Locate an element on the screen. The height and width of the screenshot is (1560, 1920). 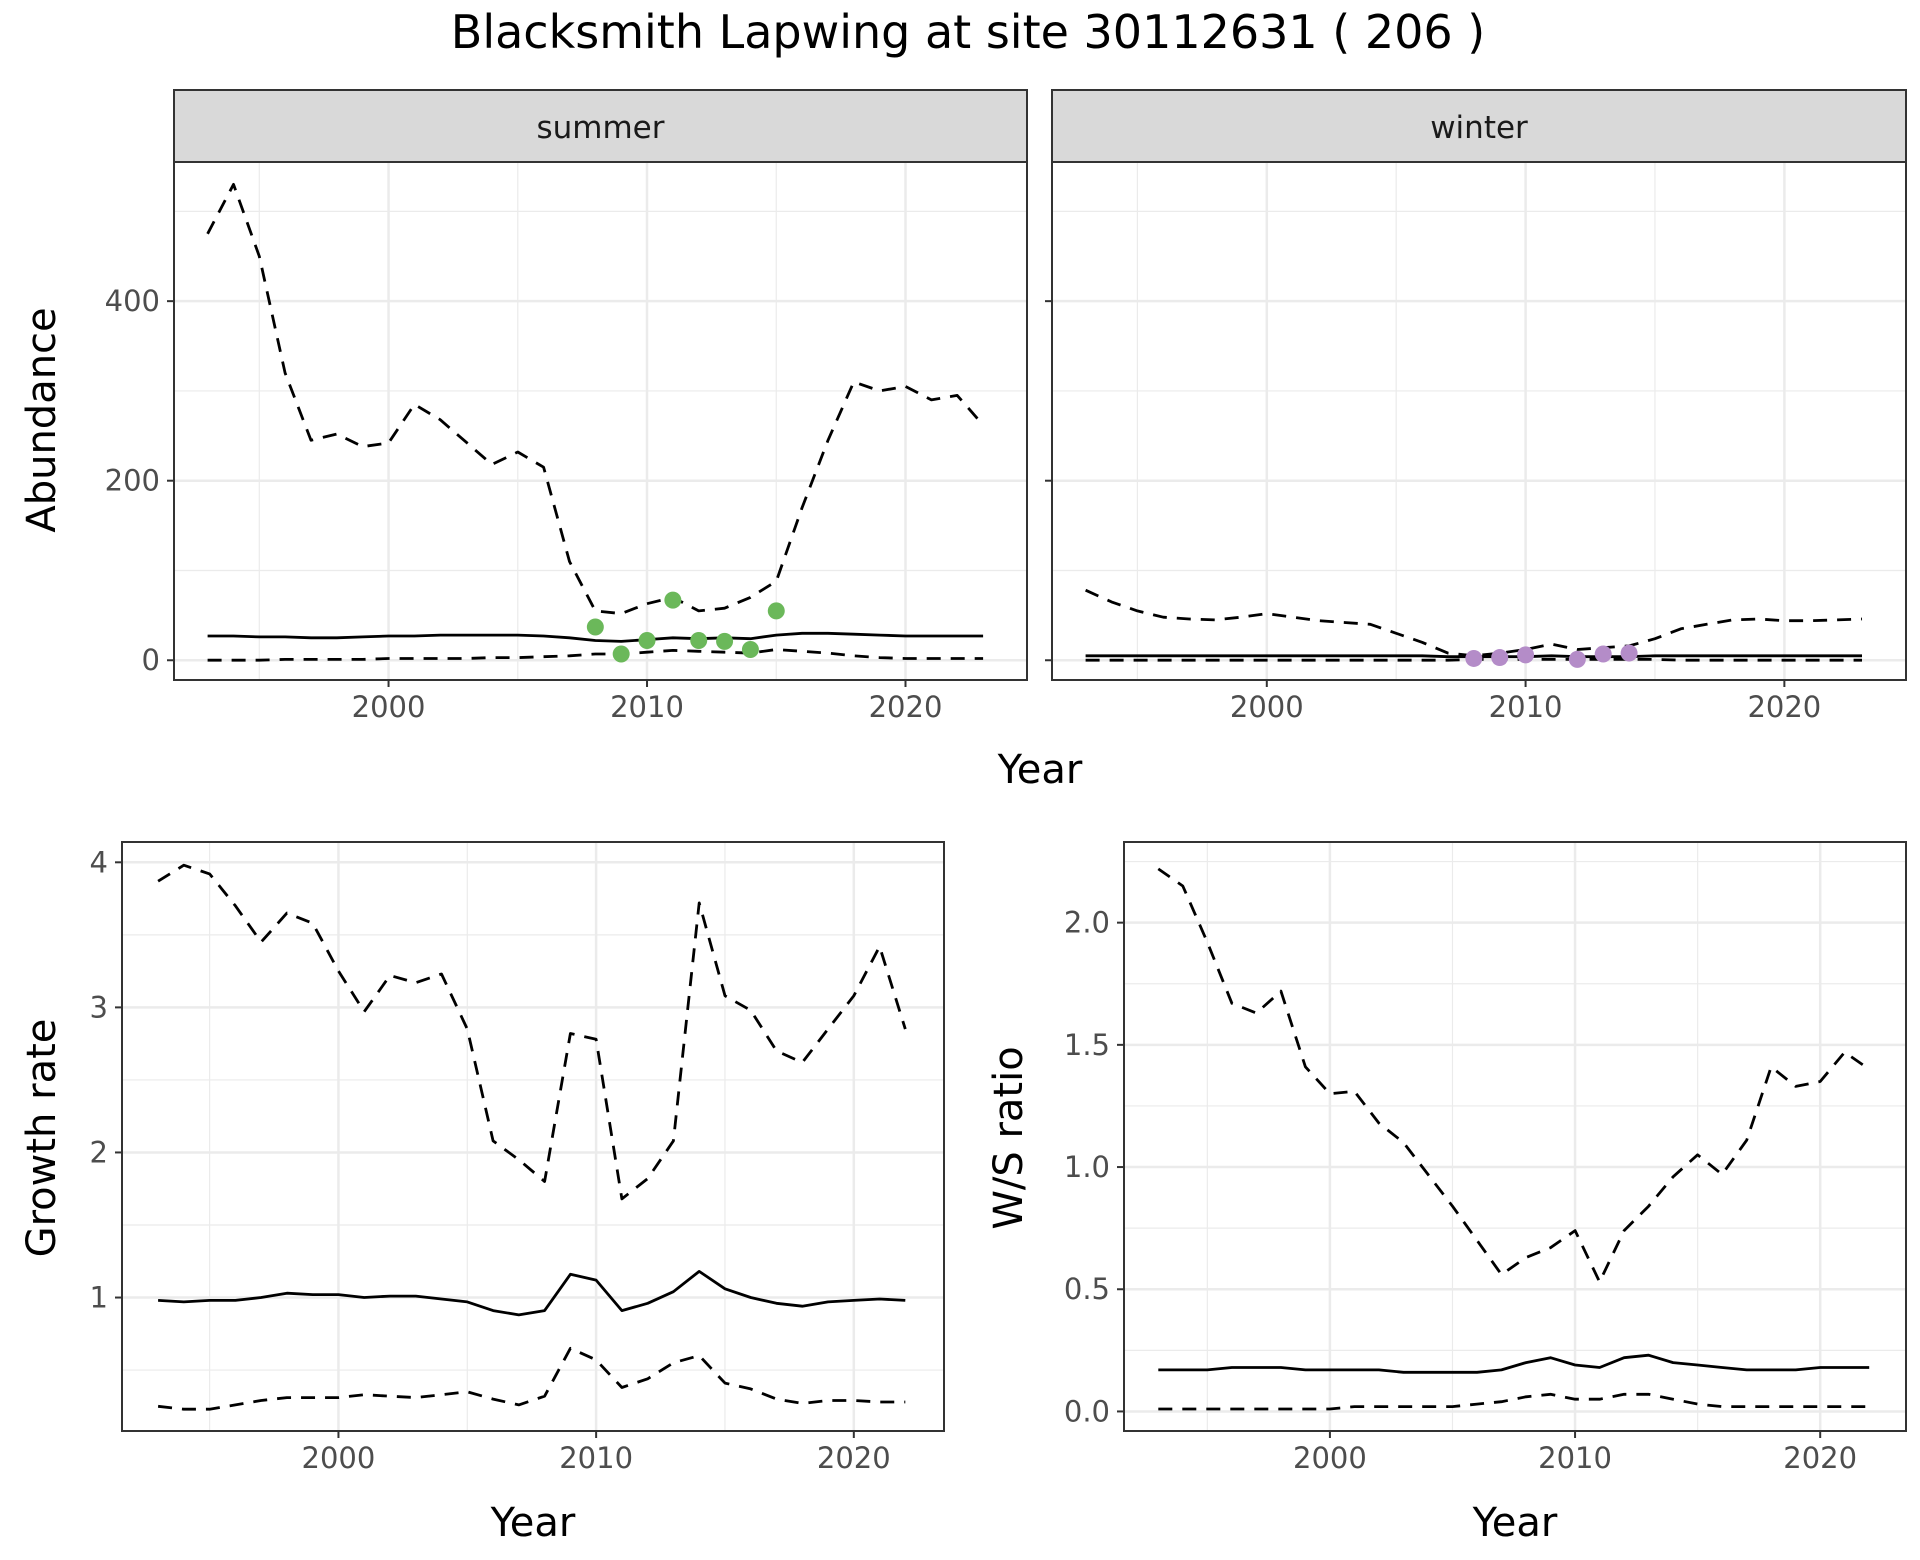
facet-label-winter: winter is located at coordinates (1479, 128).